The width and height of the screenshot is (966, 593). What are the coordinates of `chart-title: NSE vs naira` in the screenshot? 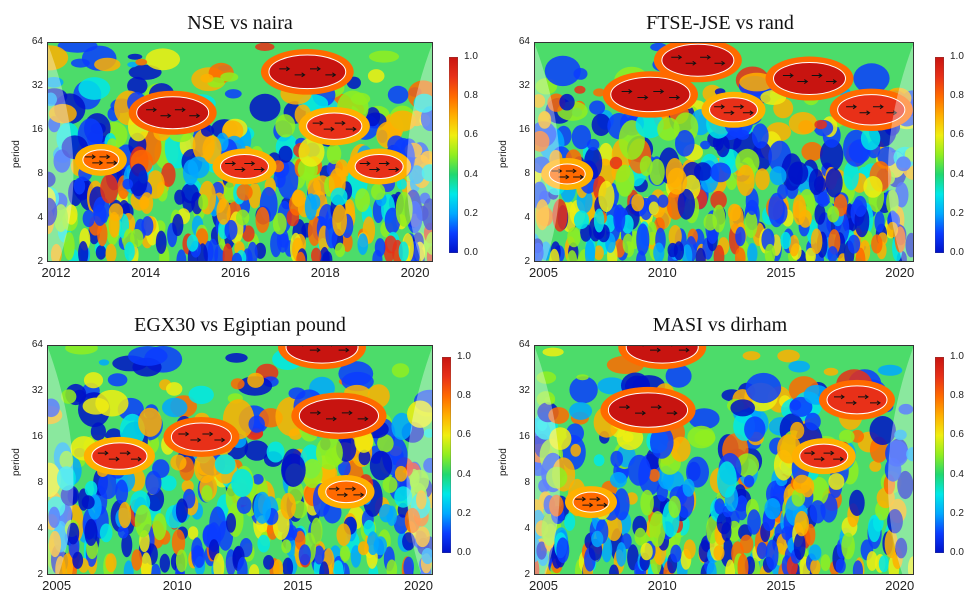 It's located at (240, 23).